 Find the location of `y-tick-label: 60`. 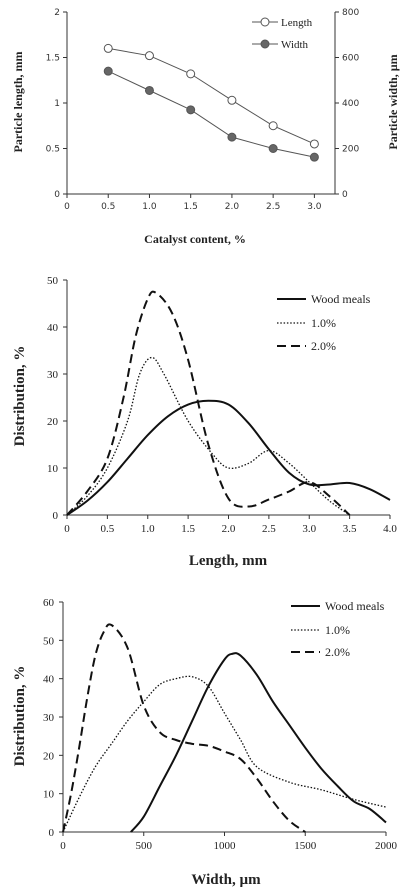

y-tick-label: 60 is located at coordinates (49, 603).